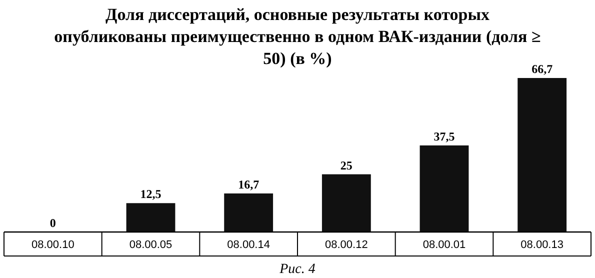  Describe the element at coordinates (249, 184) in the screenshot. I see `data-label: 16,7` at that location.